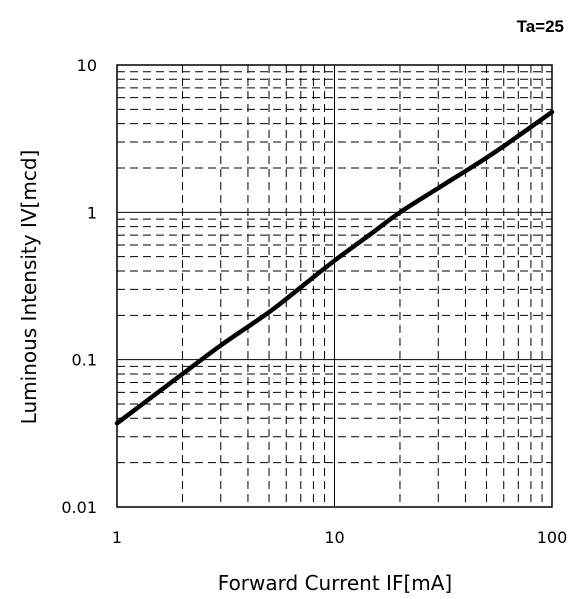  What do you see at coordinates (79, 507) in the screenshot?
I see `y-tick-label: 0.01` at bounding box center [79, 507].